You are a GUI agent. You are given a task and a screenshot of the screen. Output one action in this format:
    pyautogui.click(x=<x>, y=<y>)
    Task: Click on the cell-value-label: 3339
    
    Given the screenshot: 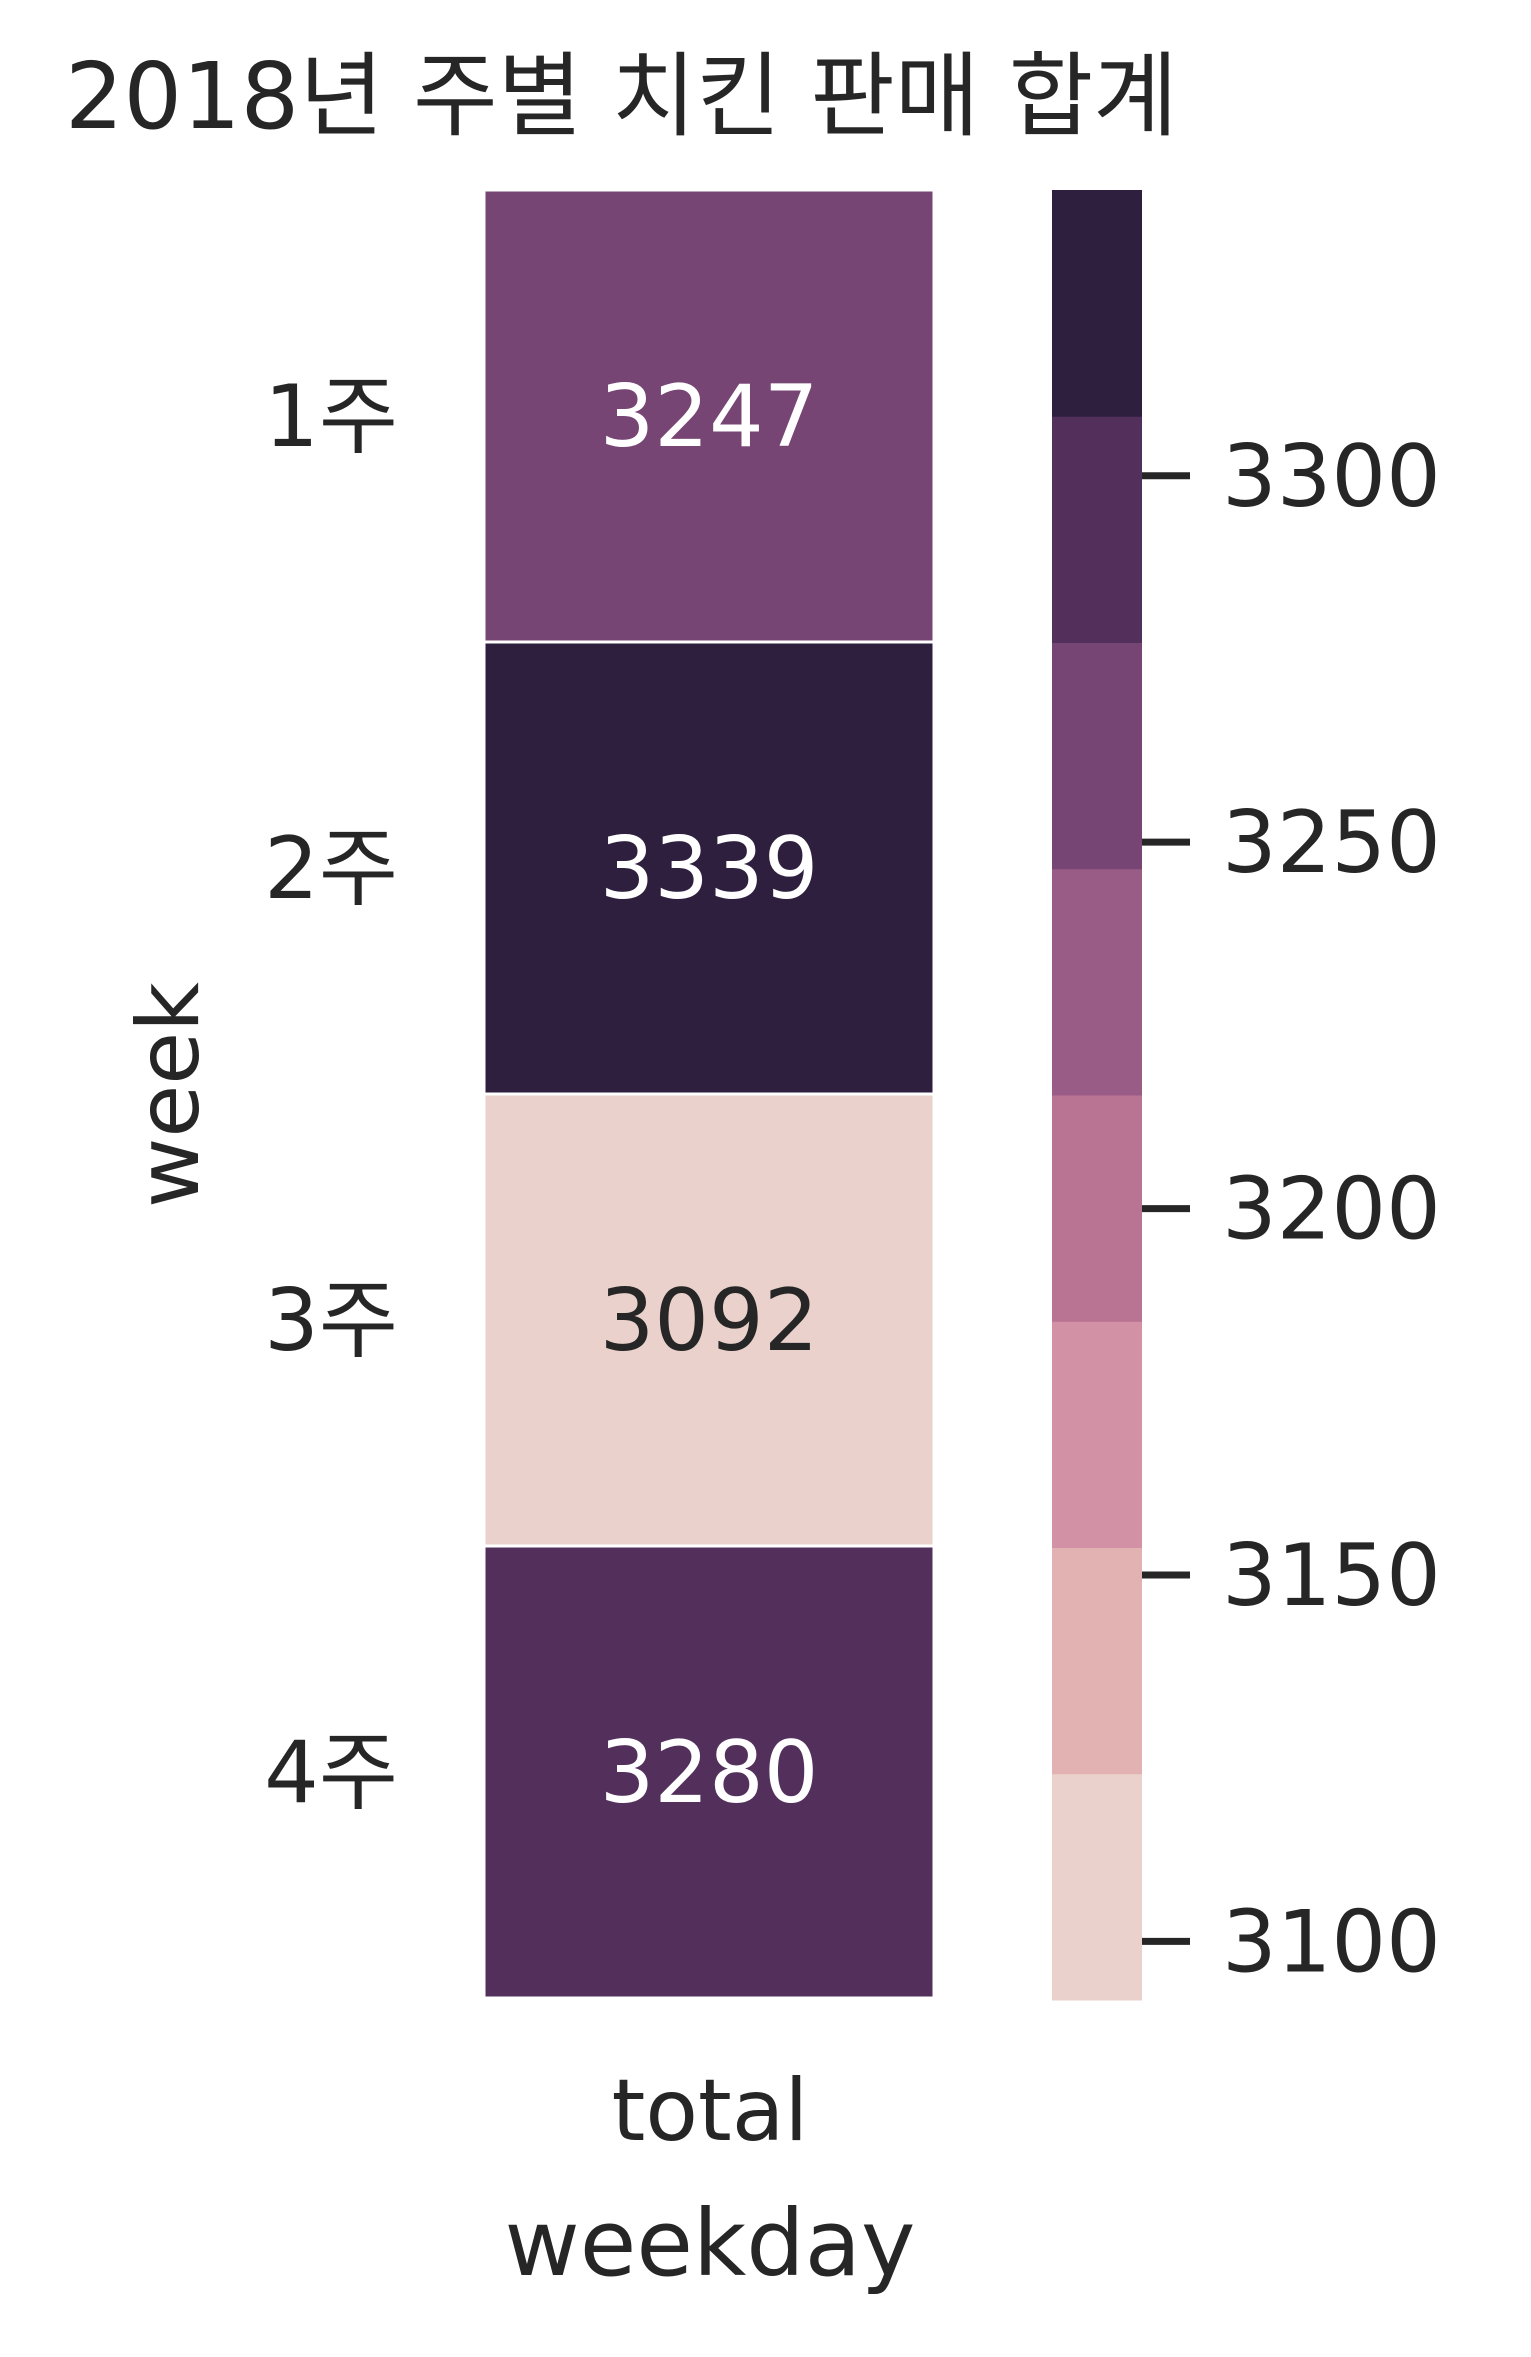 What is the action you would take?
    pyautogui.click(x=709, y=869)
    